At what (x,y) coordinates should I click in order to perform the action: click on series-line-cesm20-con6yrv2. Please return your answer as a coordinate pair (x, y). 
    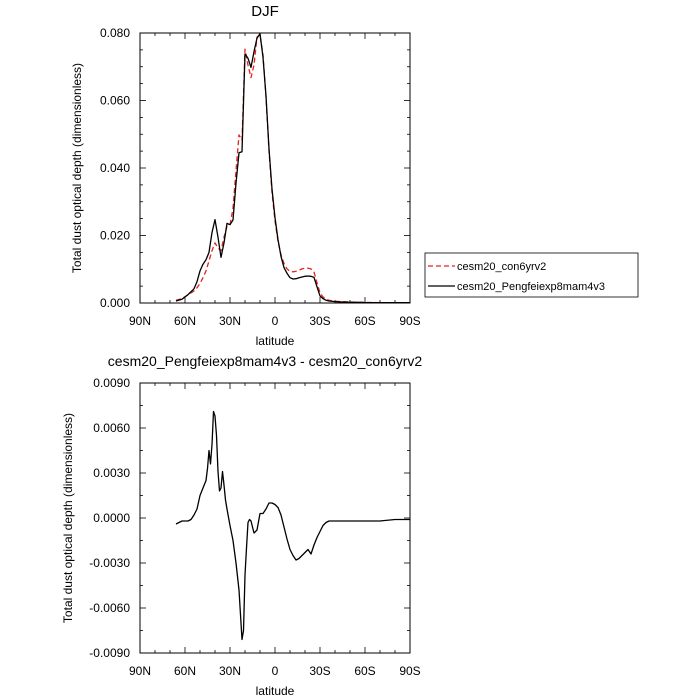
    Looking at the image, I should click on (292, 169).